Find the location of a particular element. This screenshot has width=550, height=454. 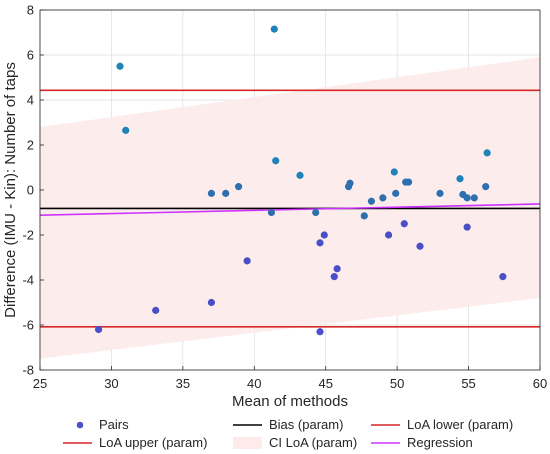

legend-ci-label: CI LoA (param) is located at coordinates (313, 442).